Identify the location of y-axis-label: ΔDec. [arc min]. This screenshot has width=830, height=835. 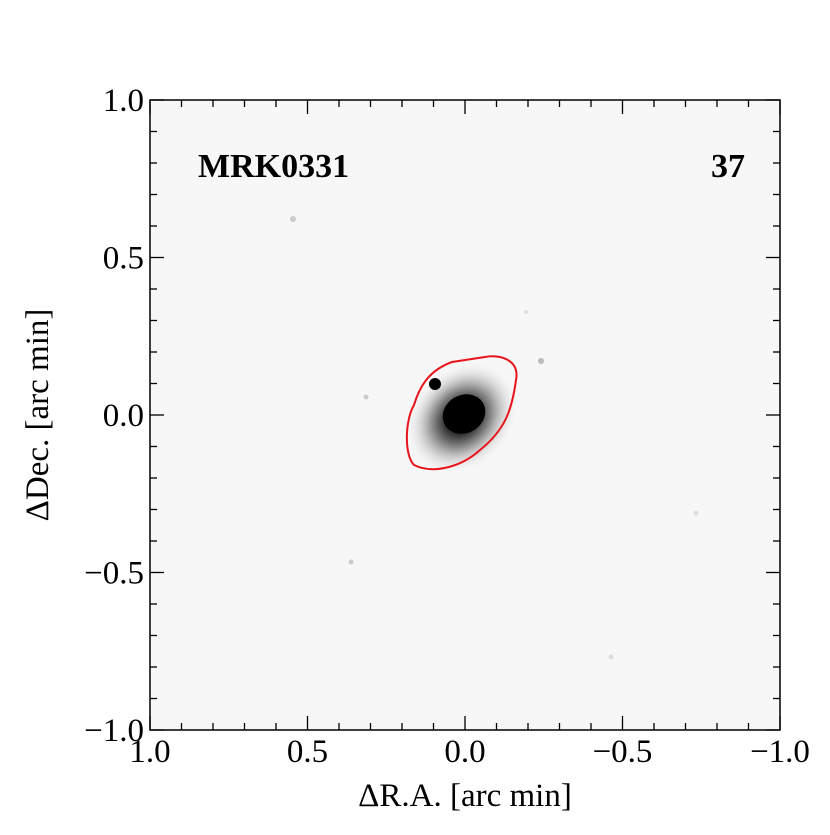
(38, 415).